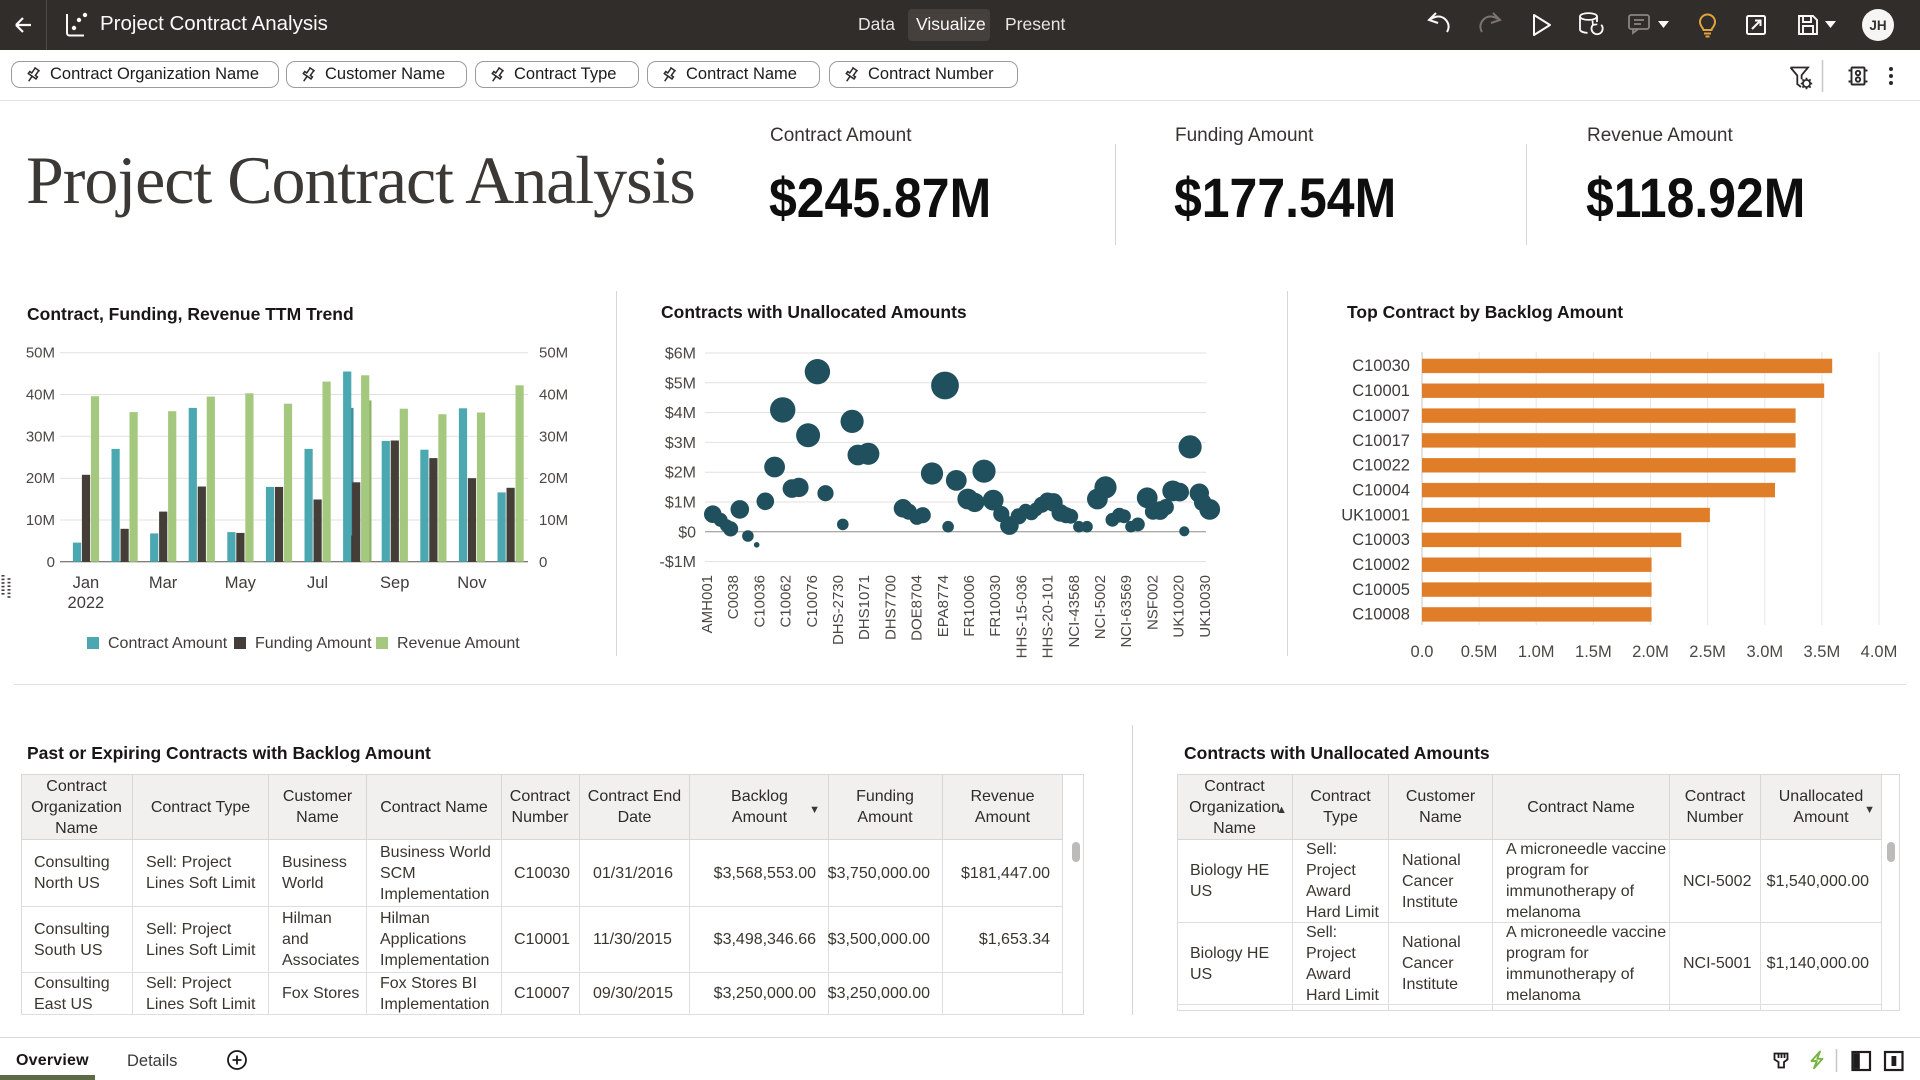 The height and width of the screenshot is (1080, 1920). What do you see at coordinates (680, 503) in the screenshot?
I see `svg-text: $1M` at bounding box center [680, 503].